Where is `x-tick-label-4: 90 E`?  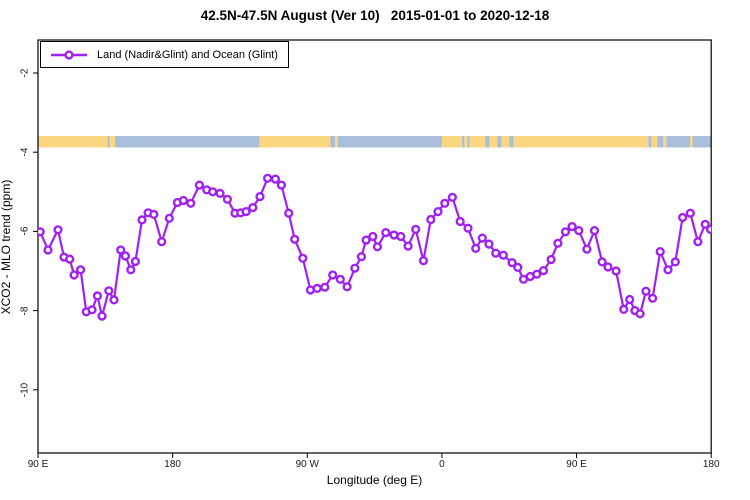 x-tick-label-4: 90 E is located at coordinates (576, 464).